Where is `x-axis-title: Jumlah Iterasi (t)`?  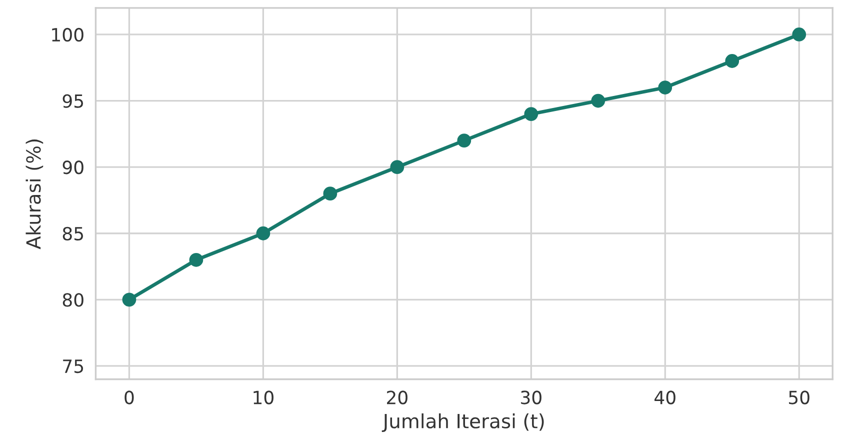
x-axis-title: Jumlah Iterasi (t) is located at coordinates (463, 422).